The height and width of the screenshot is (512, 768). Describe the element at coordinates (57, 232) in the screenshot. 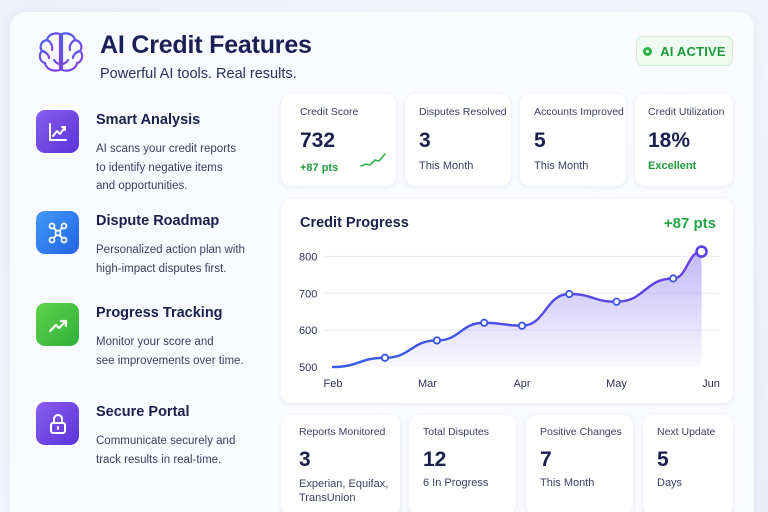

I see `roadmap-nodes-icon` at that location.